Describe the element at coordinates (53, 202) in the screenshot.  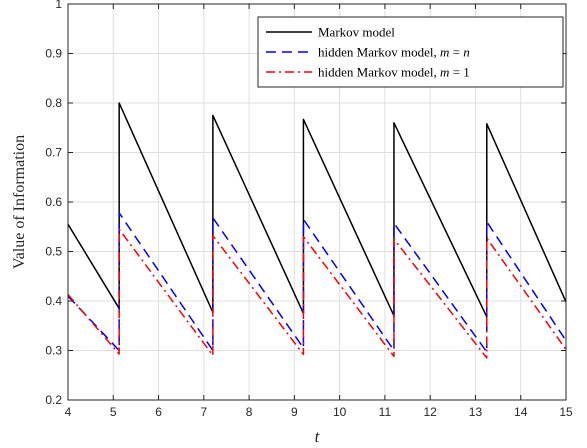
I see `y-tick-label: 0.6` at that location.